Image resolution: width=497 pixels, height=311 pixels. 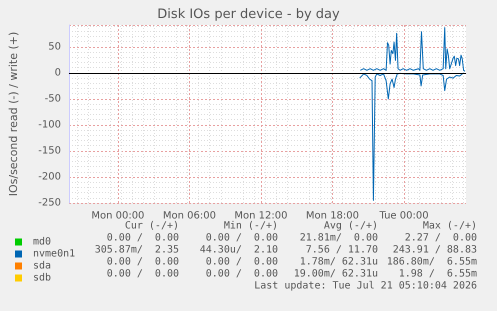 I want to click on text: 1.78m/ 62.31u, so click(x=339, y=262).